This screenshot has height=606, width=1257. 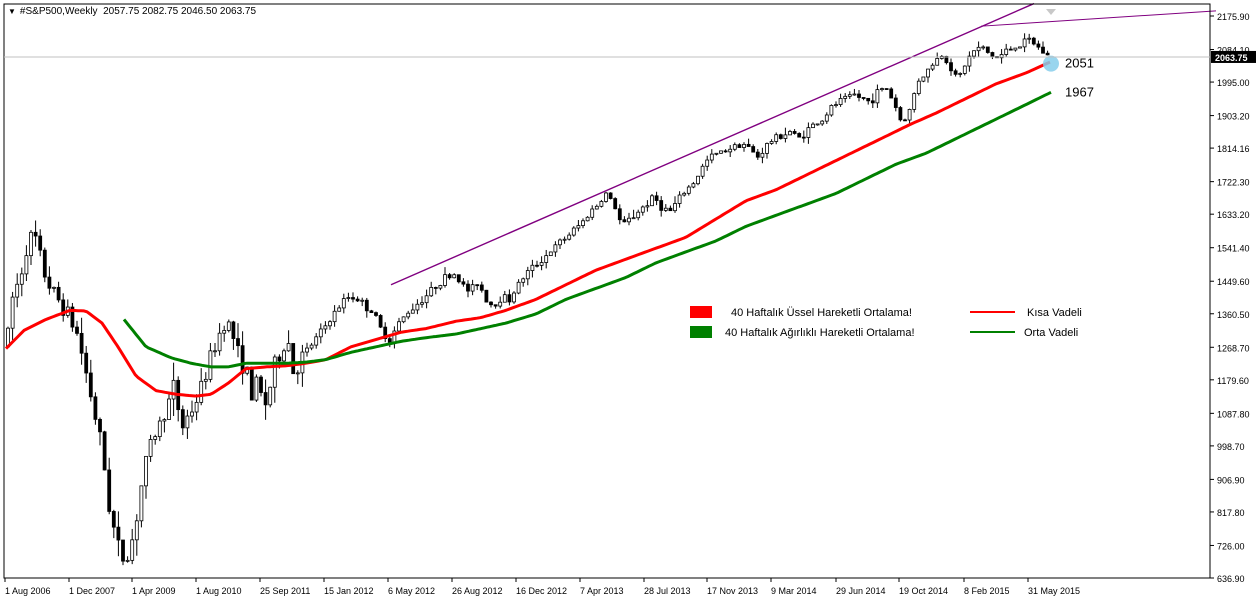 What do you see at coordinates (602, 591) in the screenshot?
I see `x-tick-label: 7 Apr 2013` at bounding box center [602, 591].